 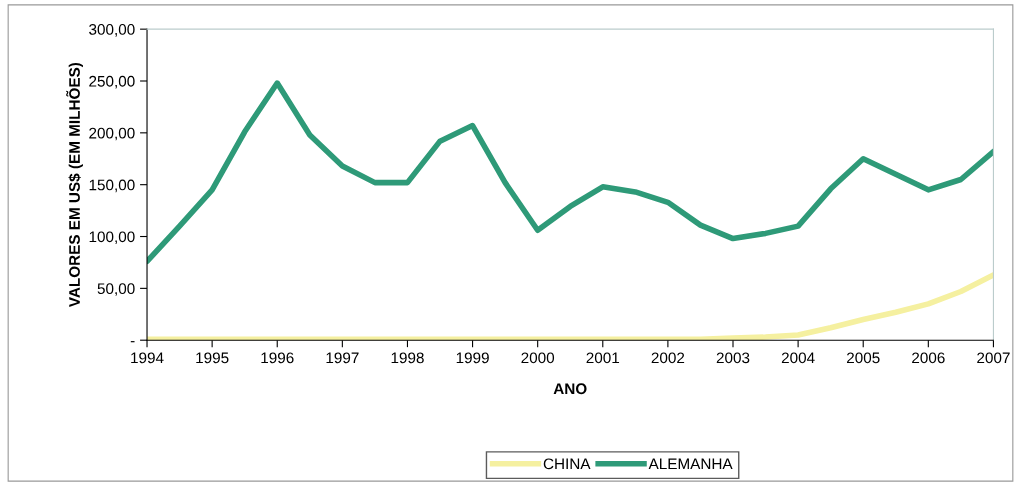 What do you see at coordinates (112, 238) in the screenshot?
I see `y-tick-label: 100,00` at bounding box center [112, 238].